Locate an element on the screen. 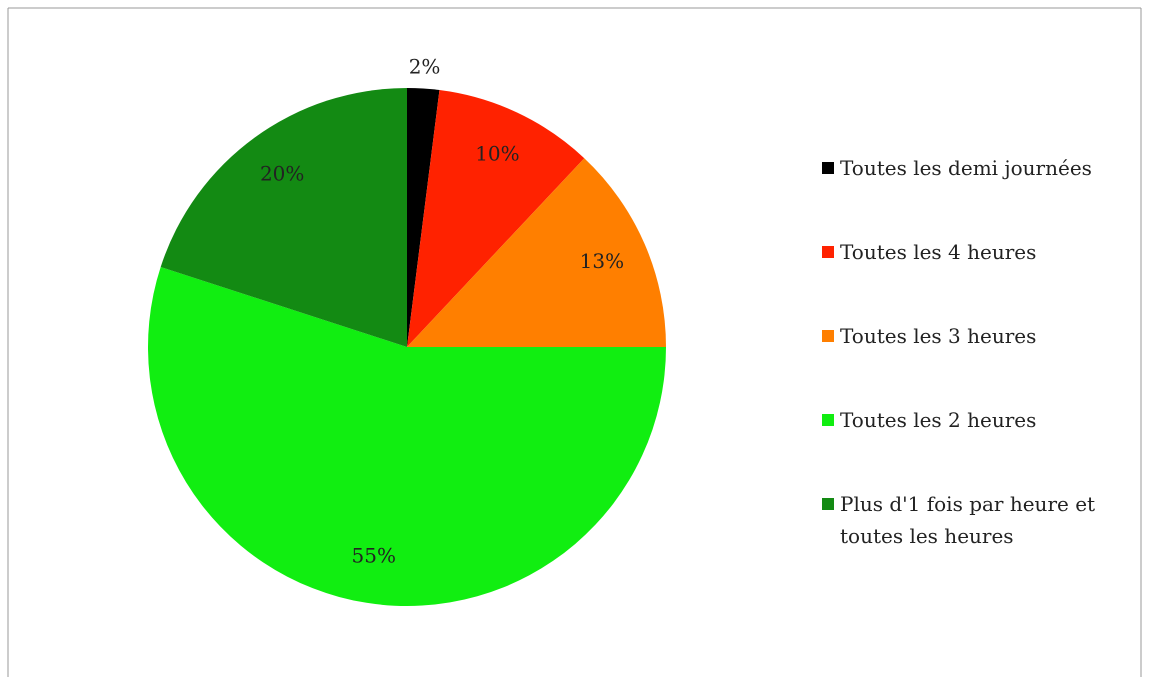 The width and height of the screenshot is (1149, 677). legend-label: Toutes les demi journées is located at coordinates (966, 168).